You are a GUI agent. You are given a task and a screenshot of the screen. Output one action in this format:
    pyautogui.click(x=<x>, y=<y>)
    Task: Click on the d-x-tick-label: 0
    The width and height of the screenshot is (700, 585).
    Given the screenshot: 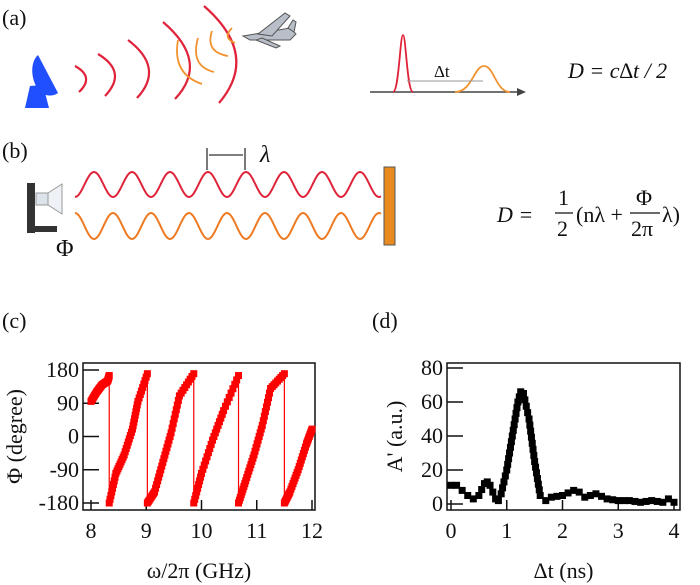 What is the action you would take?
    pyautogui.click(x=451, y=530)
    